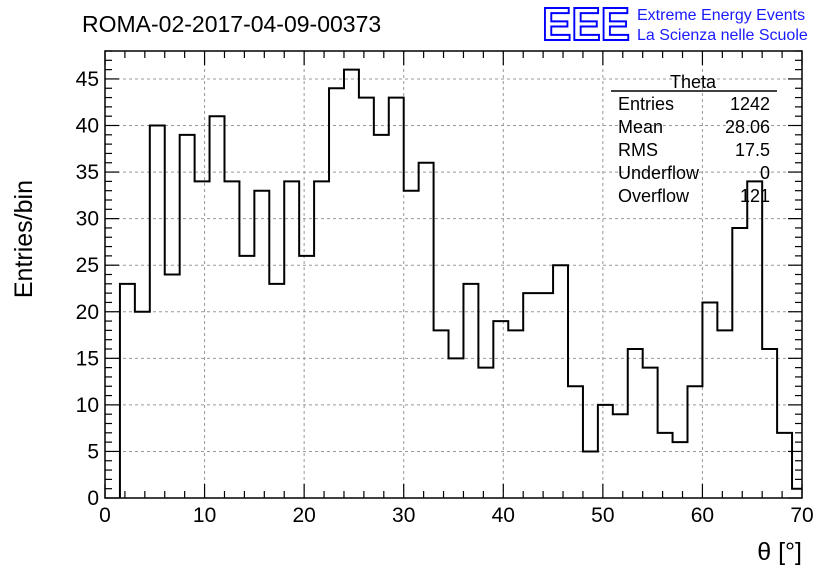 The image size is (836, 572). What do you see at coordinates (755, 196) in the screenshot?
I see `stats-value: 121` at bounding box center [755, 196].